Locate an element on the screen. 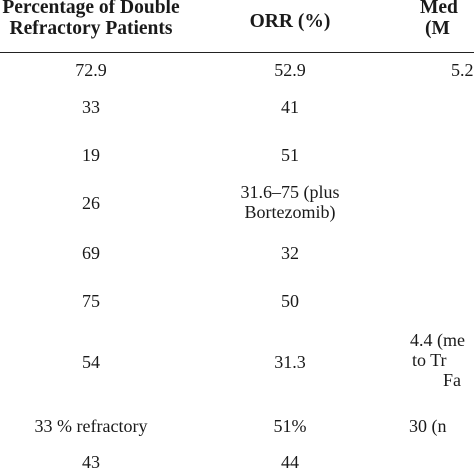  cell-orr: 51 is located at coordinates (290, 155).